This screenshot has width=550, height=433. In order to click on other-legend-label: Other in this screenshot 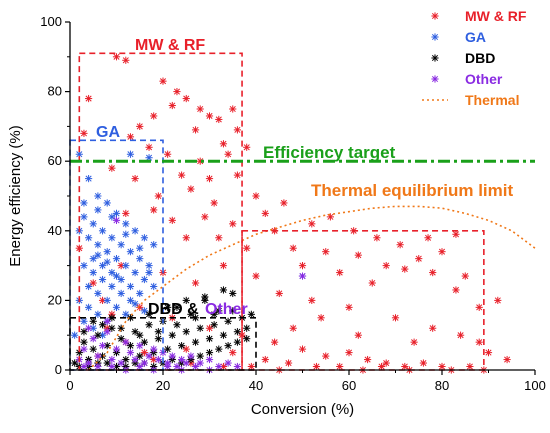, I will do `click(484, 79)`.